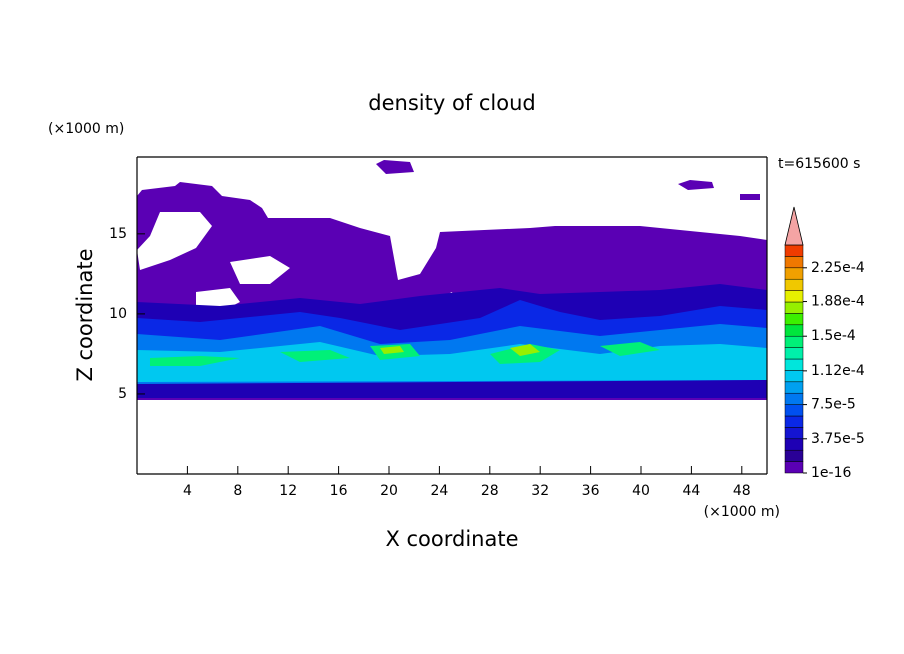 This screenshot has width=904, height=654. I want to click on y-axis-label: Z coordinate, so click(85, 314).